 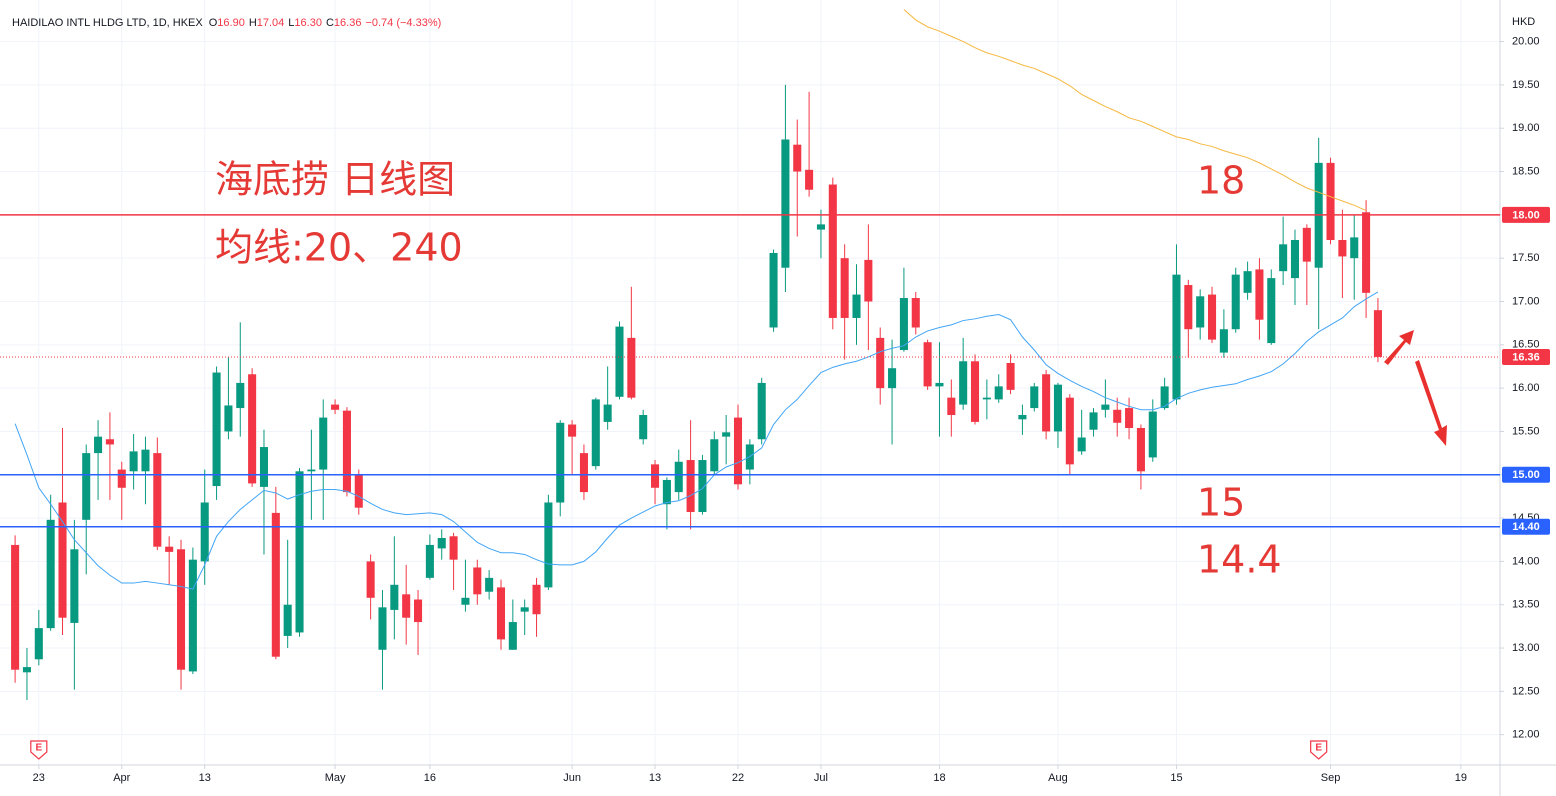 I want to click on annotation: 18, so click(x=1221, y=181).